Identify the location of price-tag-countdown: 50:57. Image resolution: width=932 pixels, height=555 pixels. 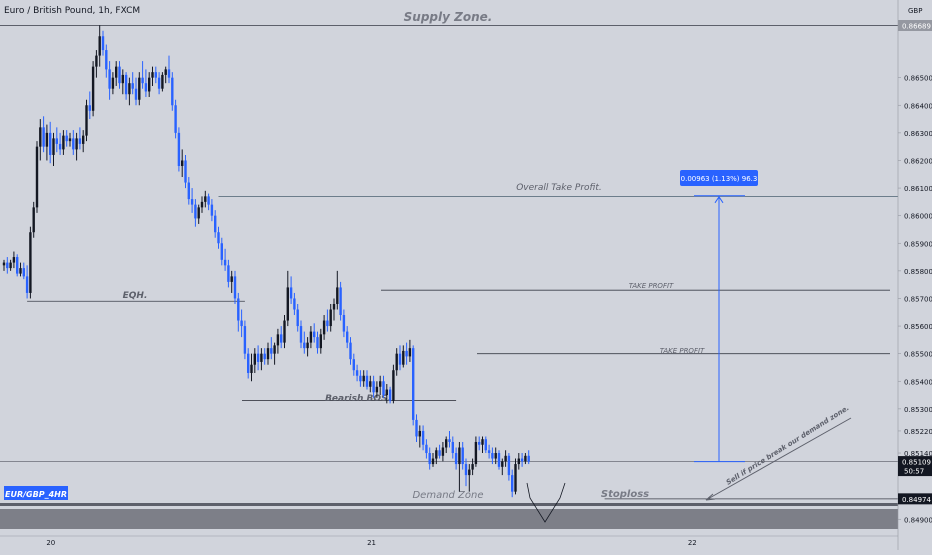
(914, 472).